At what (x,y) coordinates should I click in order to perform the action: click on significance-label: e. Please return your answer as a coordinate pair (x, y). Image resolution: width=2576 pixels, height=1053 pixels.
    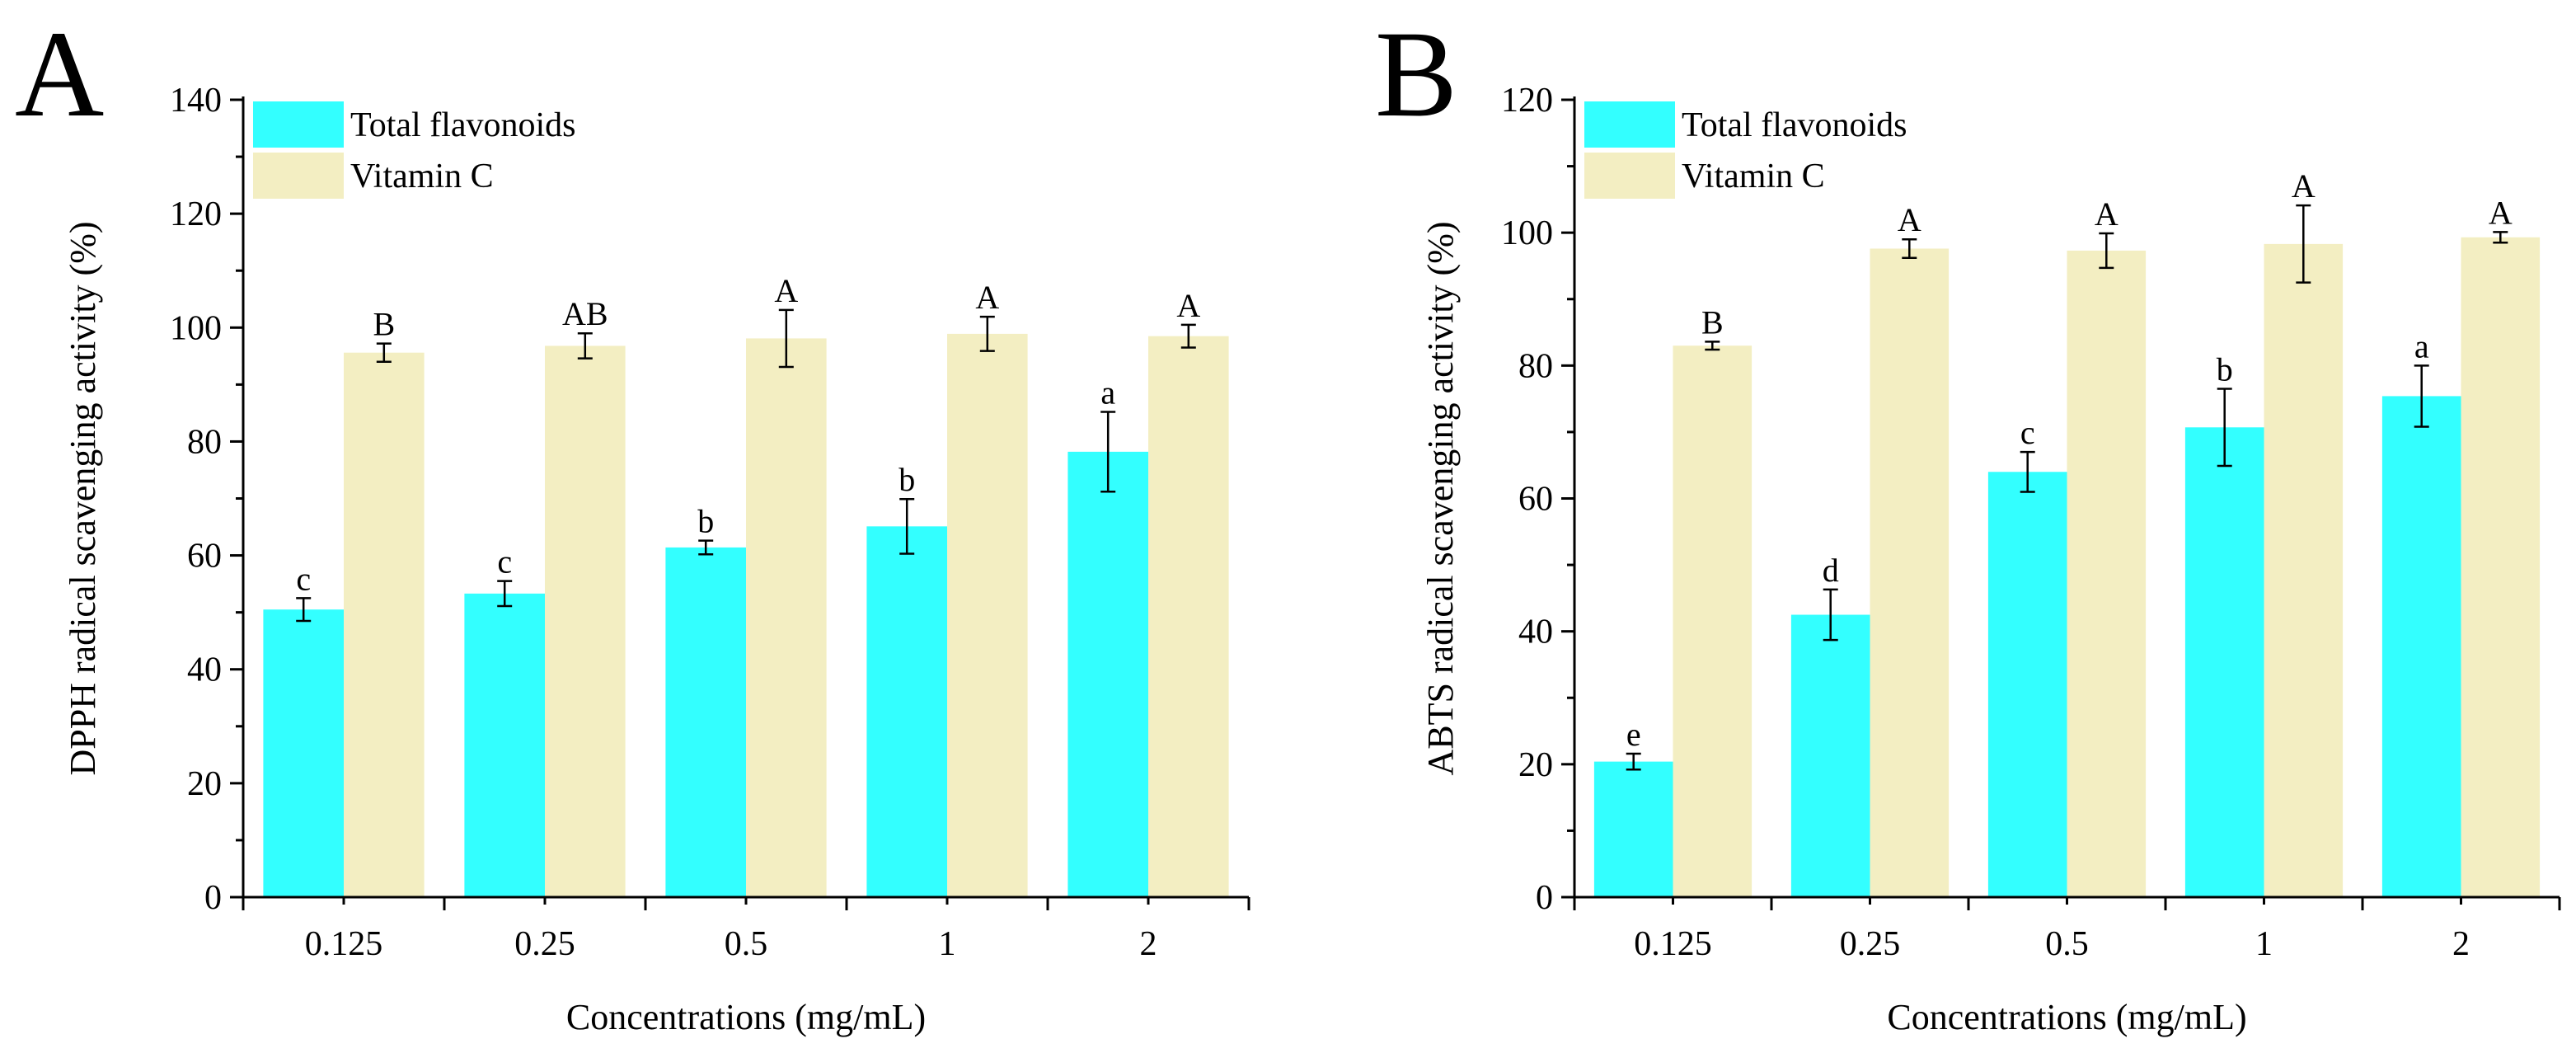
    Looking at the image, I should click on (1634, 735).